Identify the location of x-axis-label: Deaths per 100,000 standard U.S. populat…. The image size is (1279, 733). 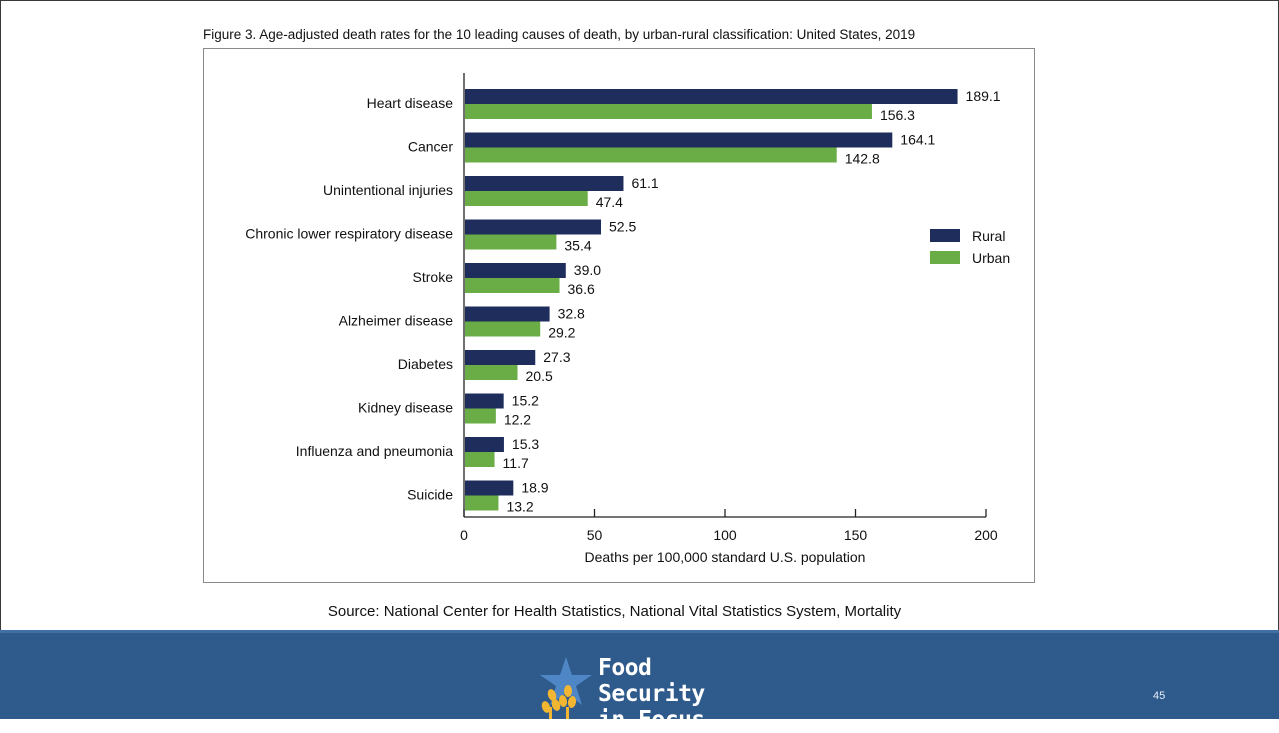
(725, 557).